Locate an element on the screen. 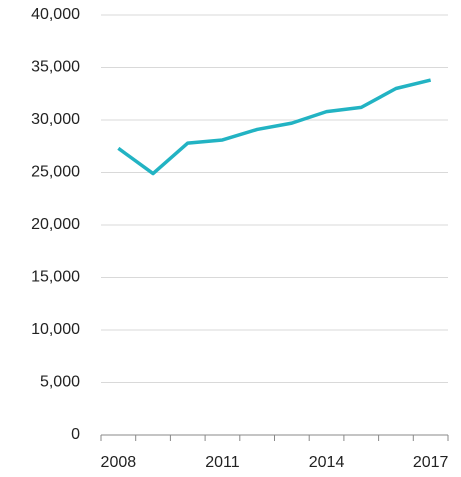  x-tick-label: 2008 is located at coordinates (119, 462).